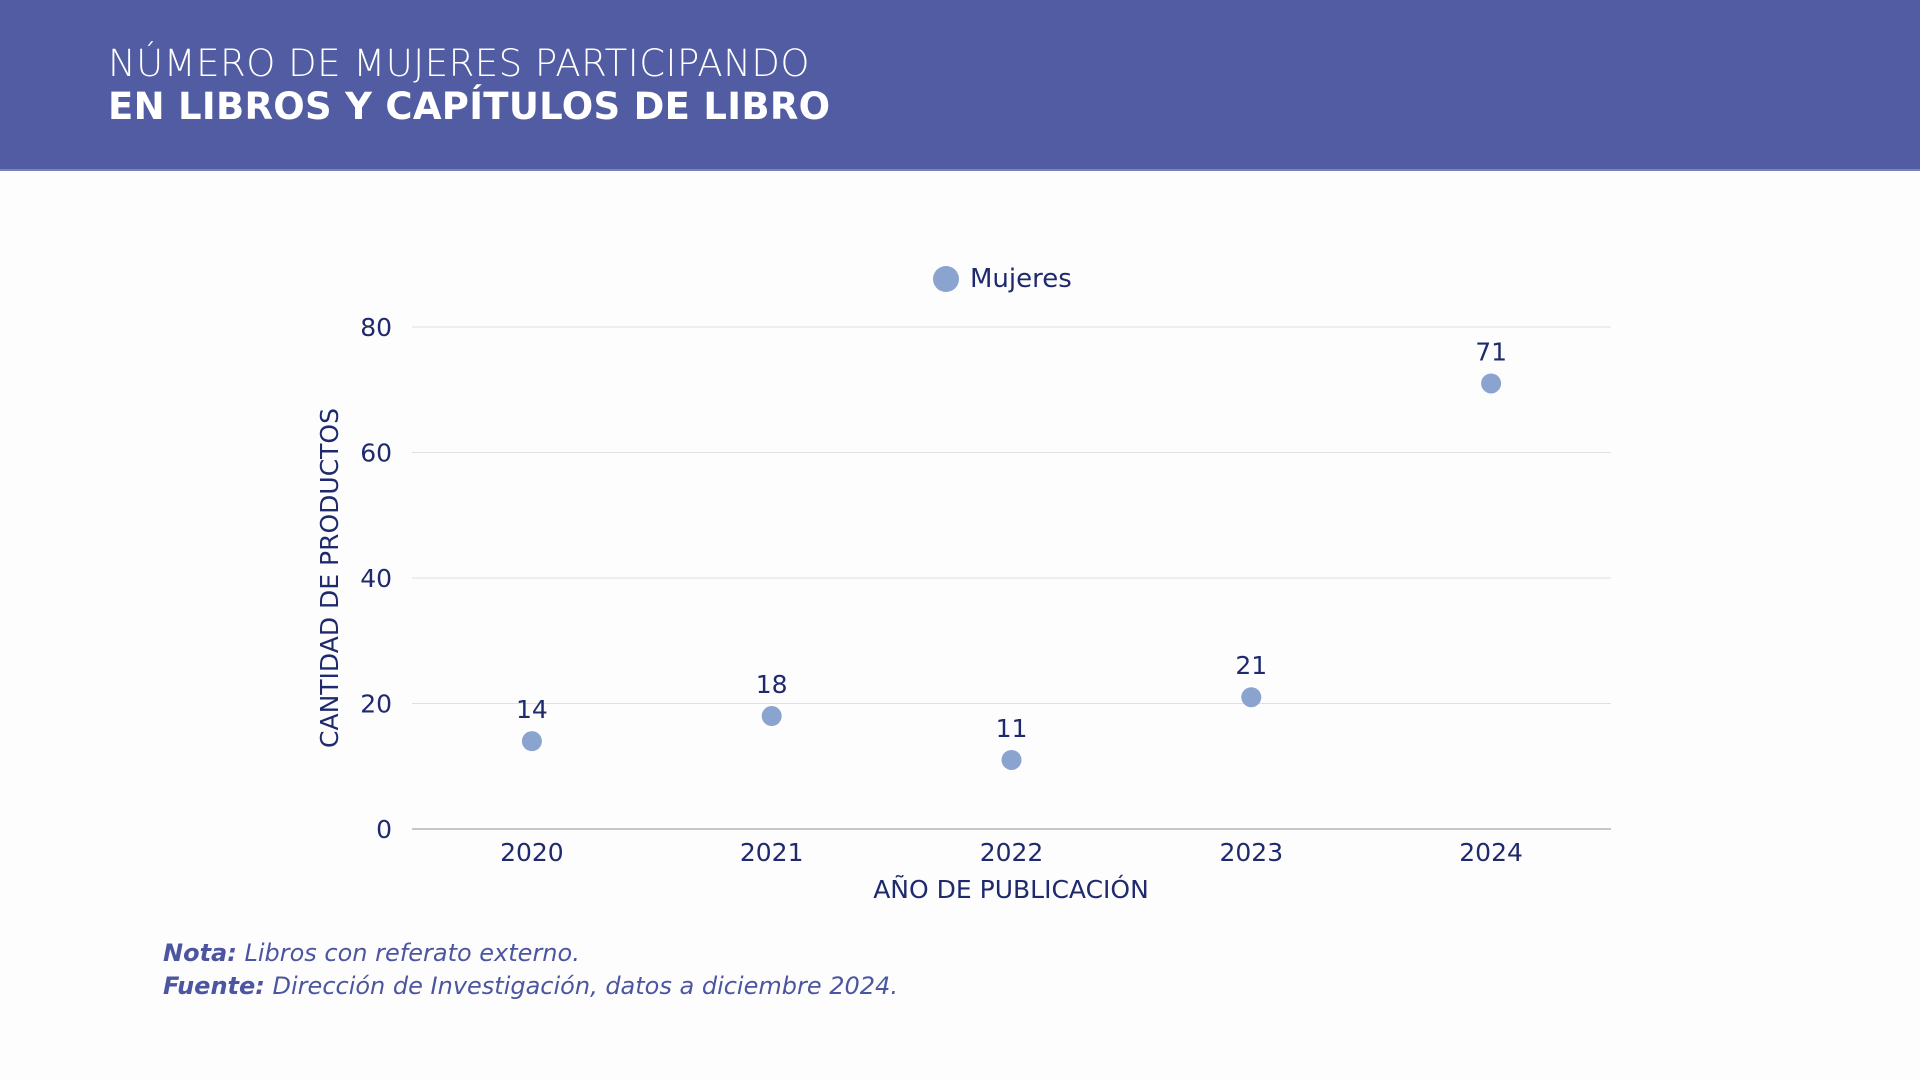  I want to click on legend-label-mujeres: Mujeres, so click(1021, 279).